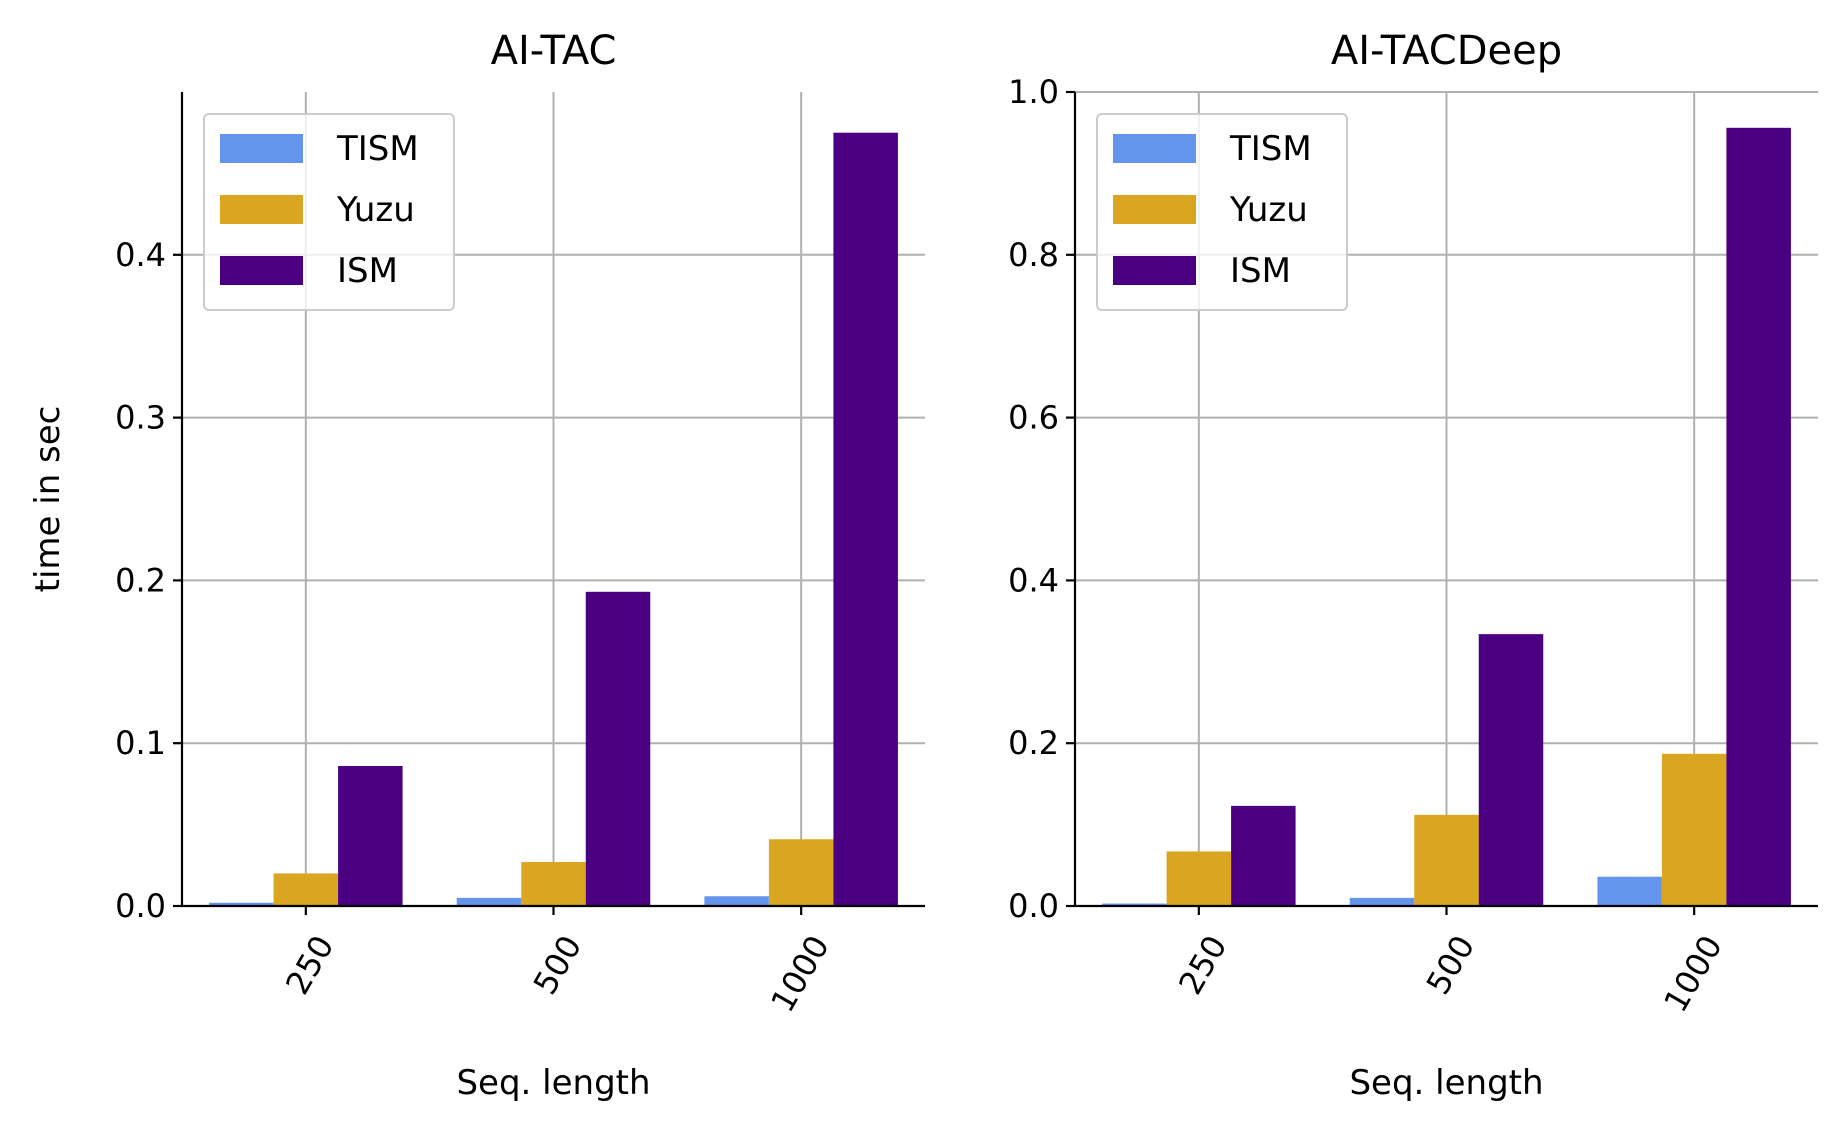 Image resolution: width=1839 pixels, height=1129 pixels. Describe the element at coordinates (1446, 51) in the screenshot. I see `chart-title: AI-TACDeep` at that location.